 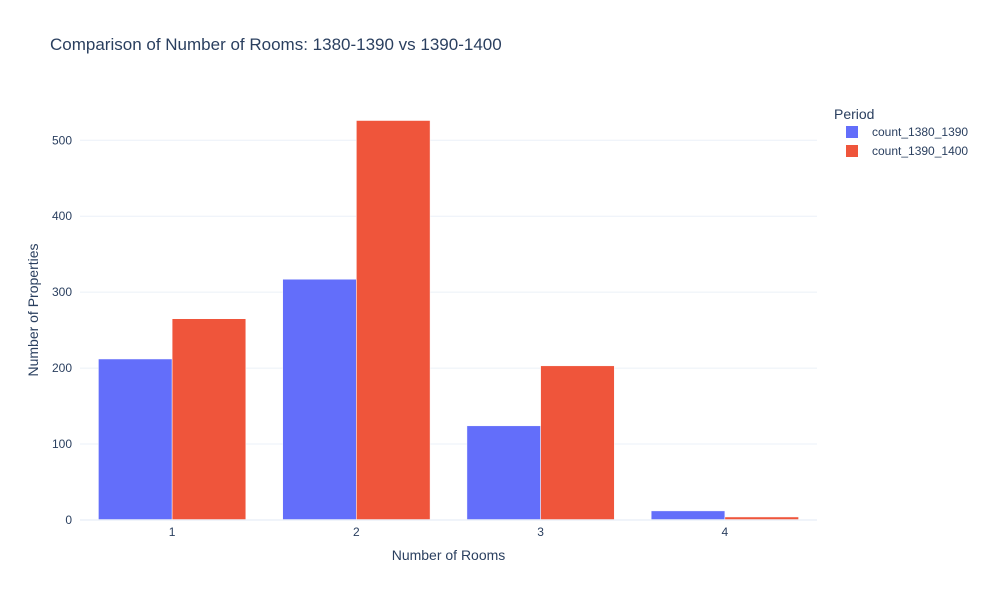 I want to click on y-axis-ticks: 0 100 200 300 400 500, so click(x=62, y=330).